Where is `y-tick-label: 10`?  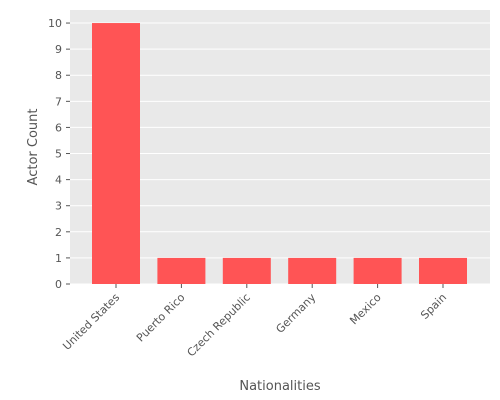 y-tick-label: 10 is located at coordinates (55, 23).